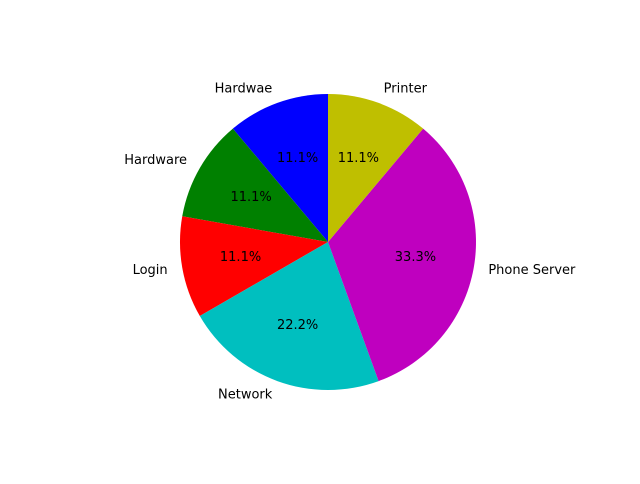 The image size is (640, 484). I want to click on category-label-phone-server: Phone Server, so click(532, 270).